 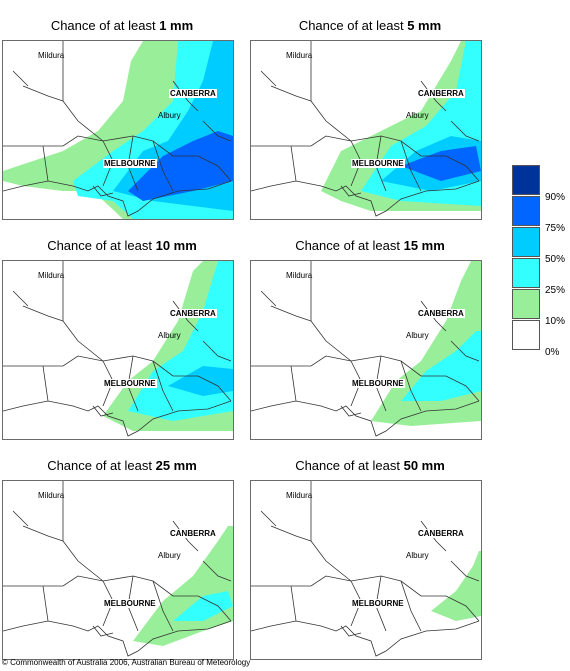 I want to click on panel-title: Chance of at least 50 mm, so click(x=370, y=465).